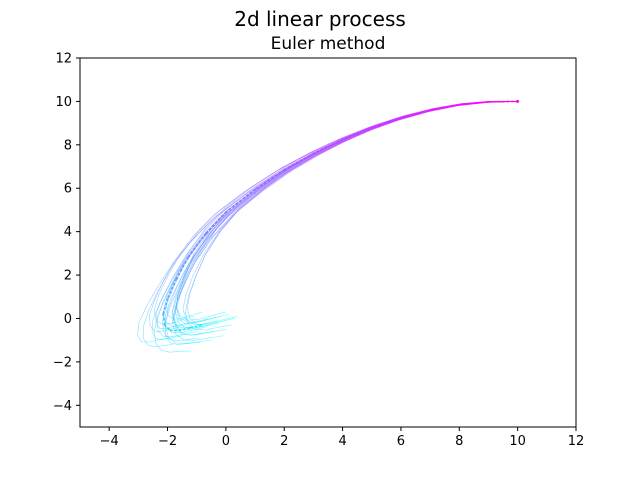 Image resolution: width=640 pixels, height=480 pixels. What do you see at coordinates (63, 102) in the screenshot?
I see `y-tick-label: 10` at bounding box center [63, 102].